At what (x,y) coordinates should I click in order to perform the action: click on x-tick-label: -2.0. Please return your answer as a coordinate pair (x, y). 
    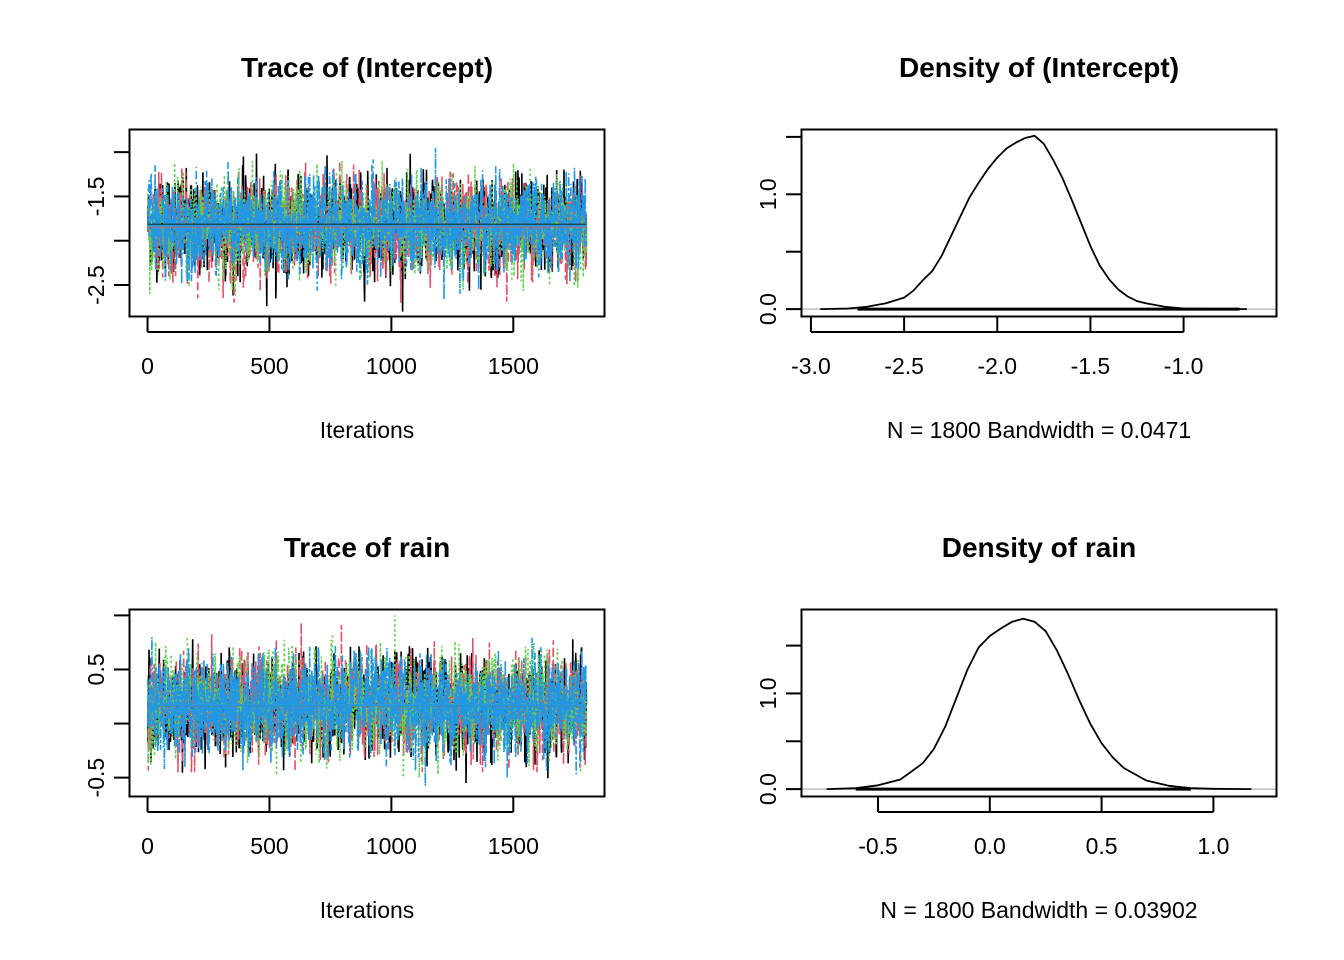
    Looking at the image, I should click on (997, 366).